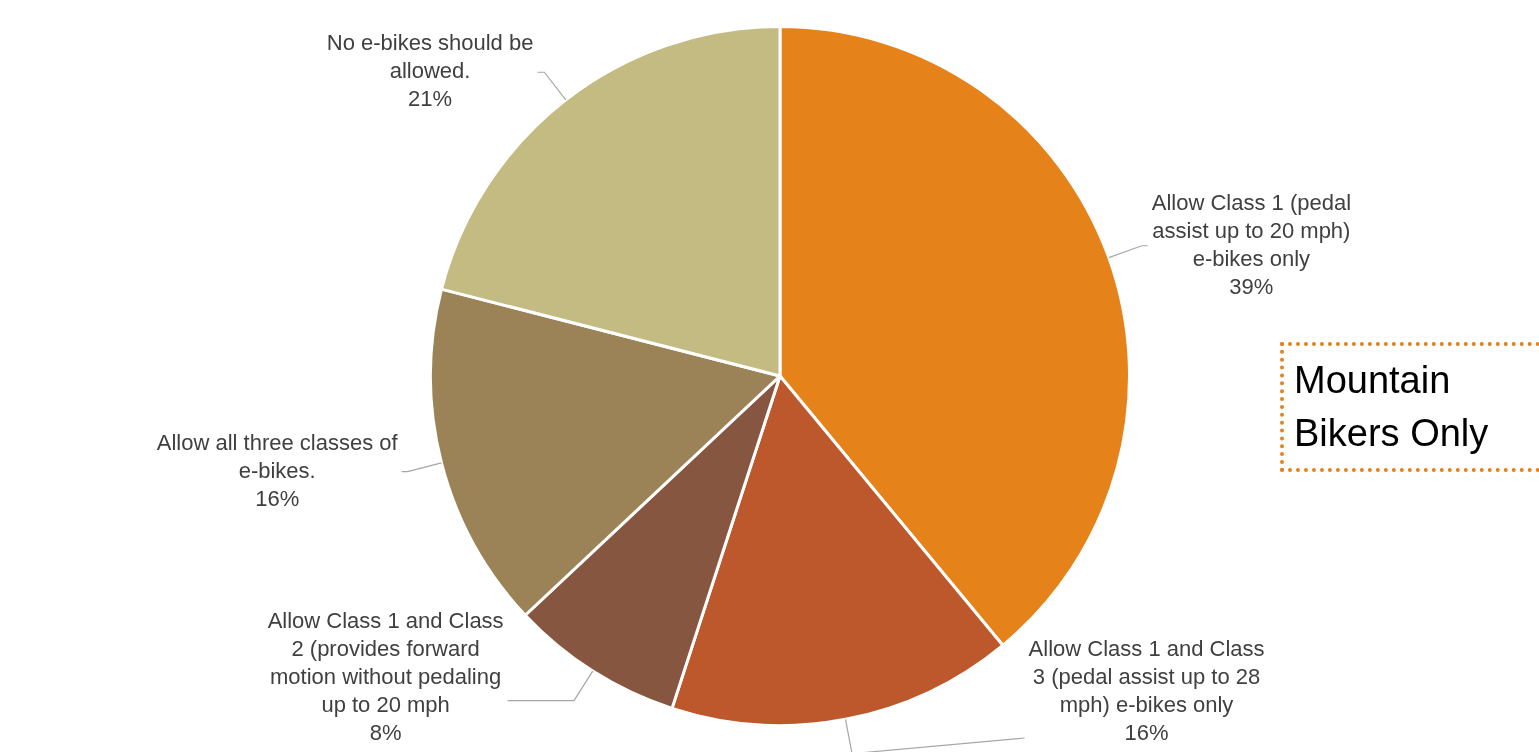 The height and width of the screenshot is (752, 1539). I want to click on slice-label: Allow Class 1 and Class 3 (pedal assist up to 28 mph) e-bikes only, so click(1146, 677).